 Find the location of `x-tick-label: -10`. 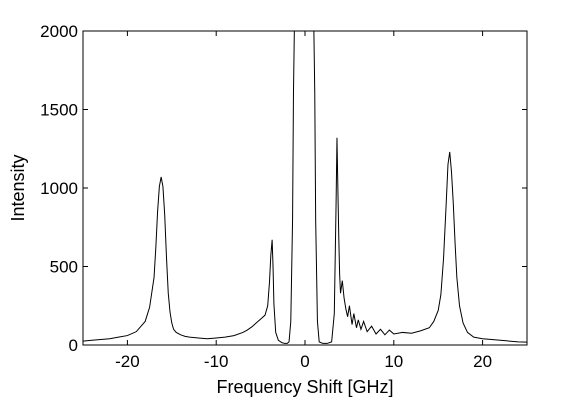

x-tick-label: -10 is located at coordinates (216, 361).